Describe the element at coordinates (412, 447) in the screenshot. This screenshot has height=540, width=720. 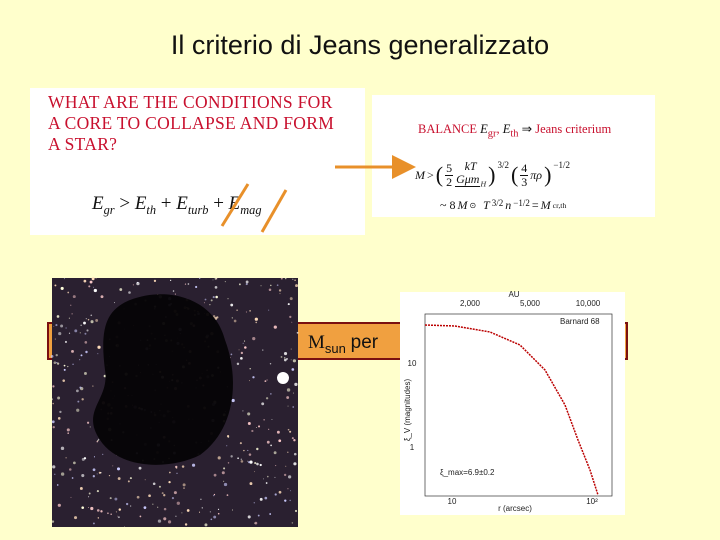
I see `tick-label: 1` at that location.